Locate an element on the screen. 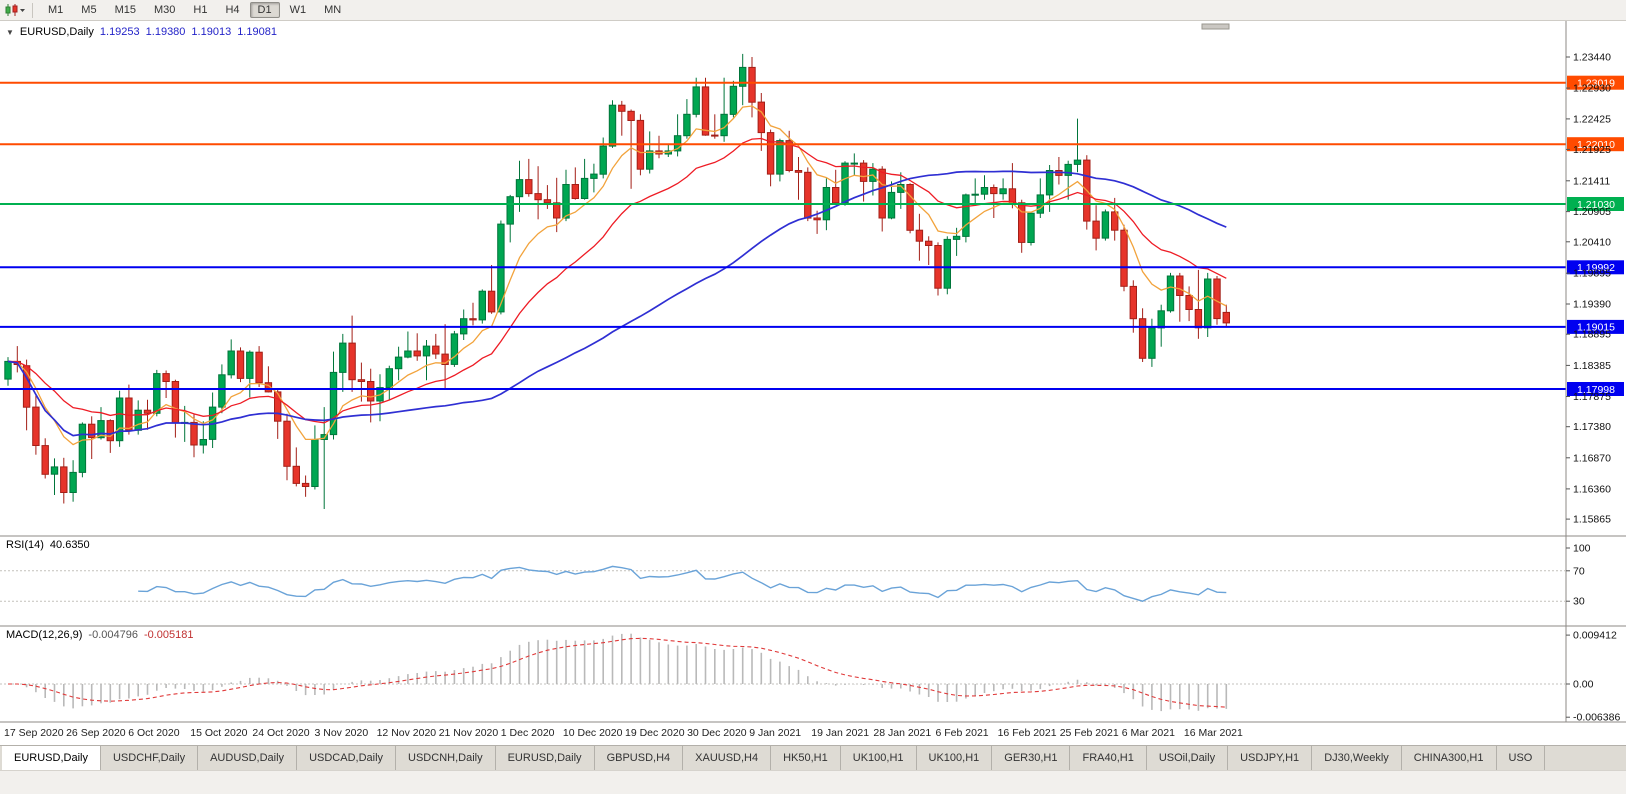  timeframe-button-d1: D1 is located at coordinates (264, 10).